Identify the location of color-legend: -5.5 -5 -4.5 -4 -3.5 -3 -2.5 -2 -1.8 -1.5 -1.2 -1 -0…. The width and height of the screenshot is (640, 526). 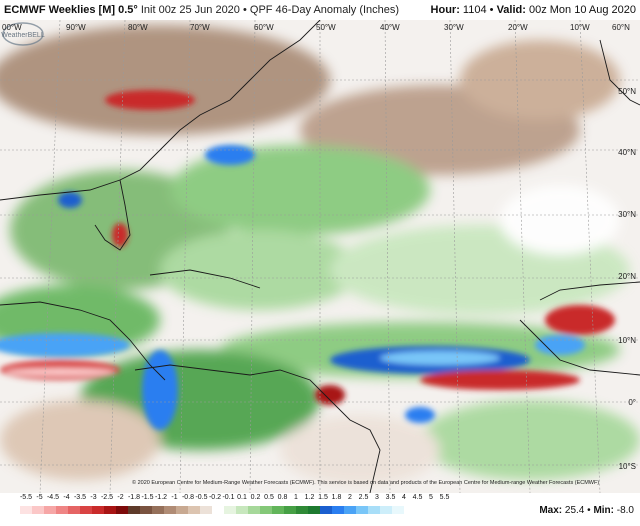
(320, 509).